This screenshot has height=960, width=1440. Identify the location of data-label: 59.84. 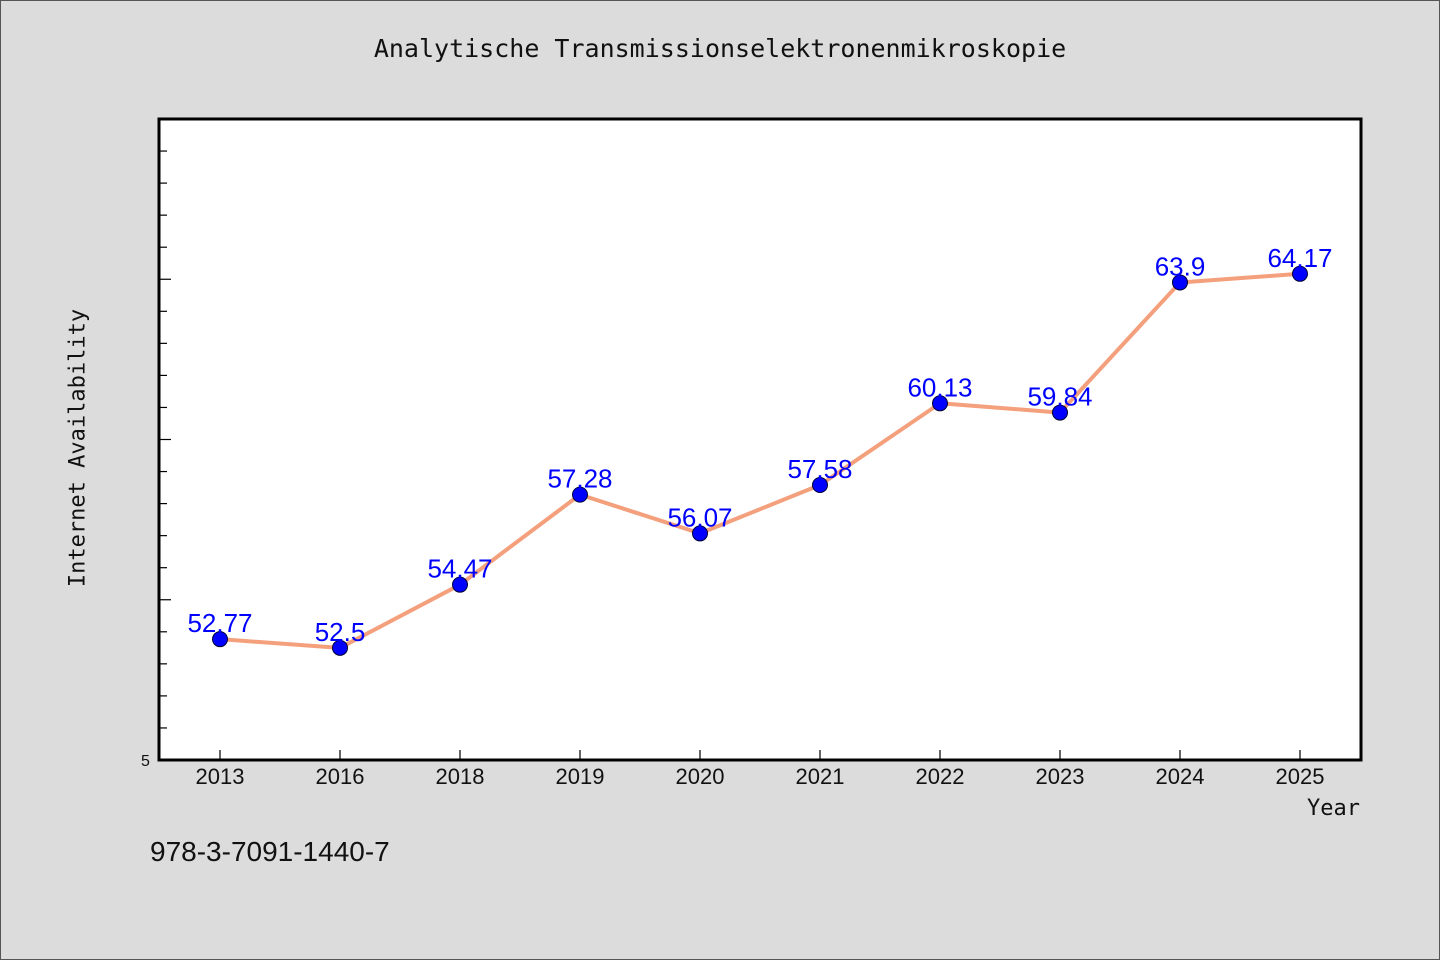
(1059, 397).